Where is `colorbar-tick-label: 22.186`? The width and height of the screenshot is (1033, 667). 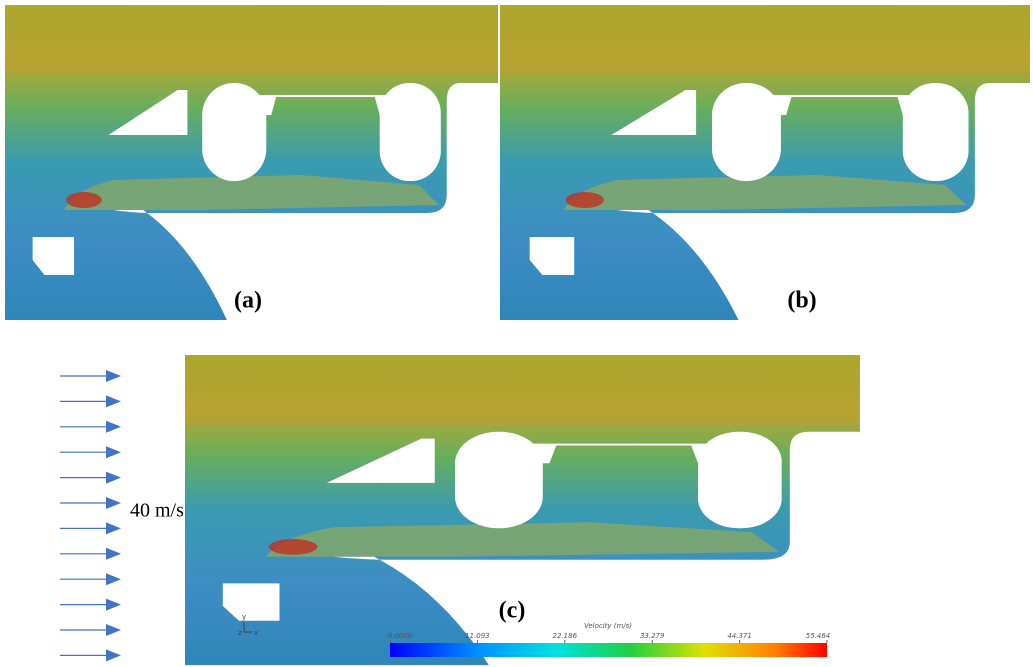
colorbar-tick-label: 22.186 is located at coordinates (565, 636).